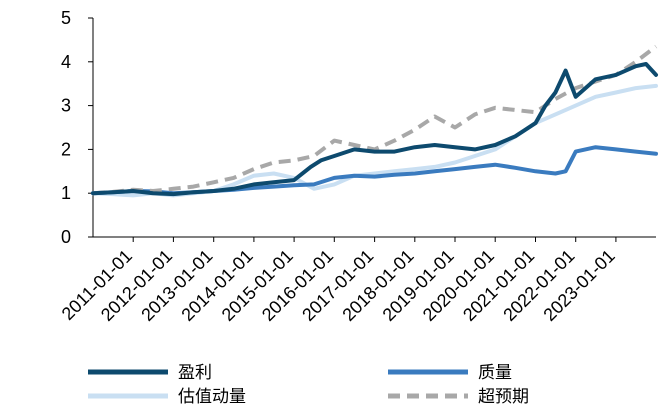 This screenshot has width=666, height=414. I want to click on legend-label-2: 估值动量, so click(212, 397).